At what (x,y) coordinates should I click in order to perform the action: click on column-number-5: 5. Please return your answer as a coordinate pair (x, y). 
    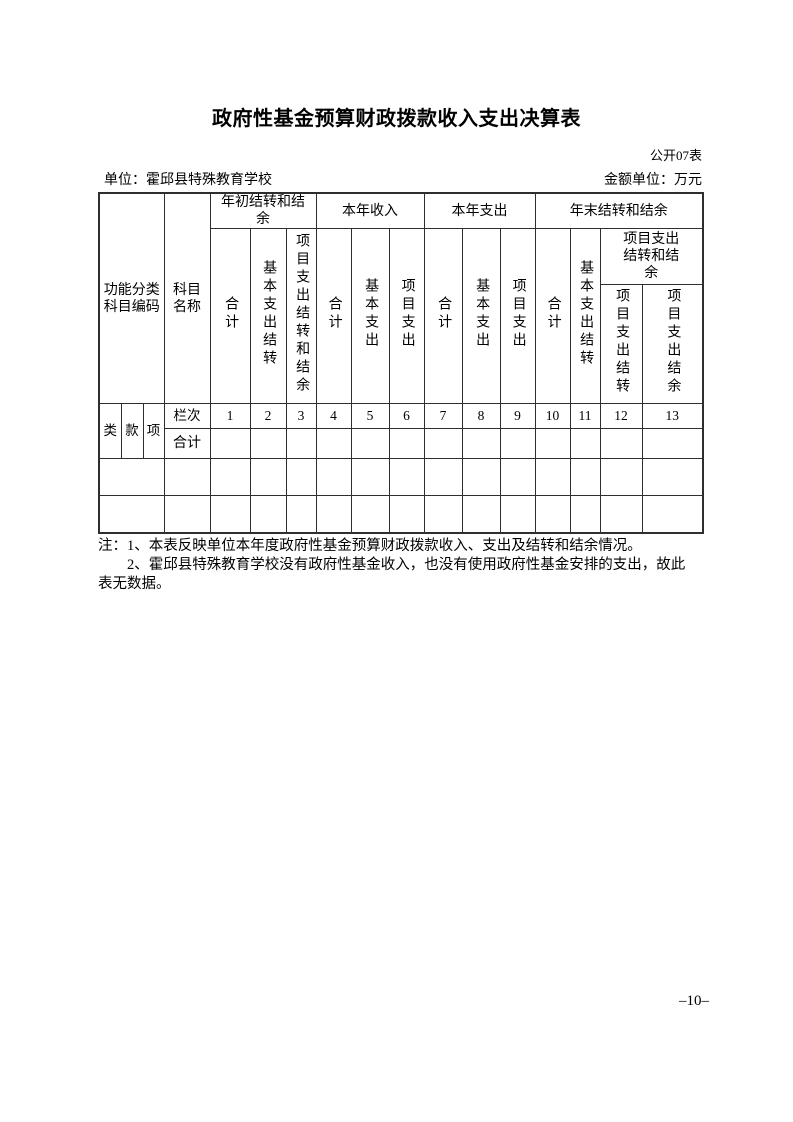
    Looking at the image, I should click on (370, 416).